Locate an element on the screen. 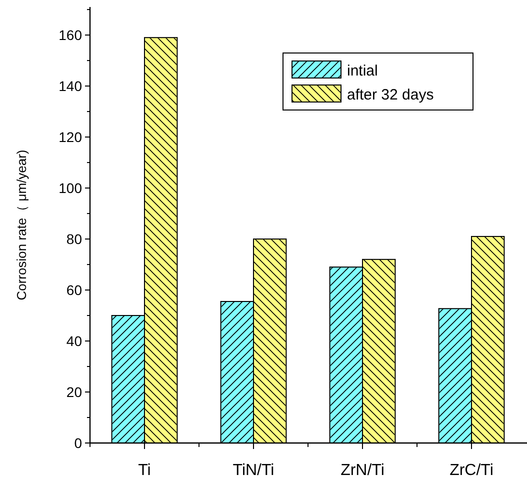 This screenshot has width=527, height=491. x-tick-label: ZrN/Ti is located at coordinates (362, 470).